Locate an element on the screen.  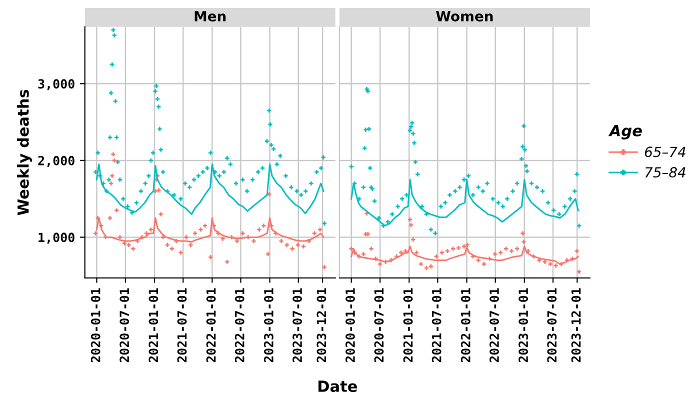
y-tick-label: 2,000 is located at coordinates (56, 161).